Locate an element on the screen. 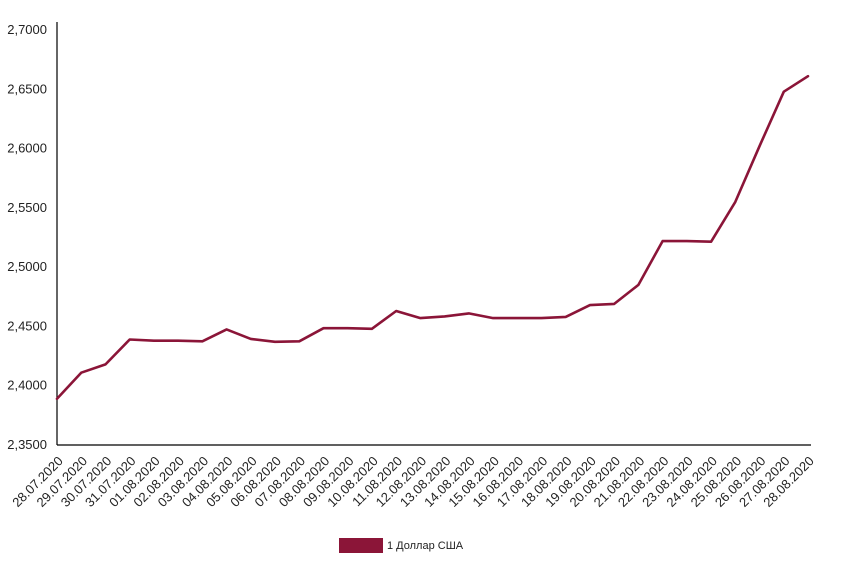 This screenshot has height=578, width=867. legend: 1 Доллар США is located at coordinates (401, 545).